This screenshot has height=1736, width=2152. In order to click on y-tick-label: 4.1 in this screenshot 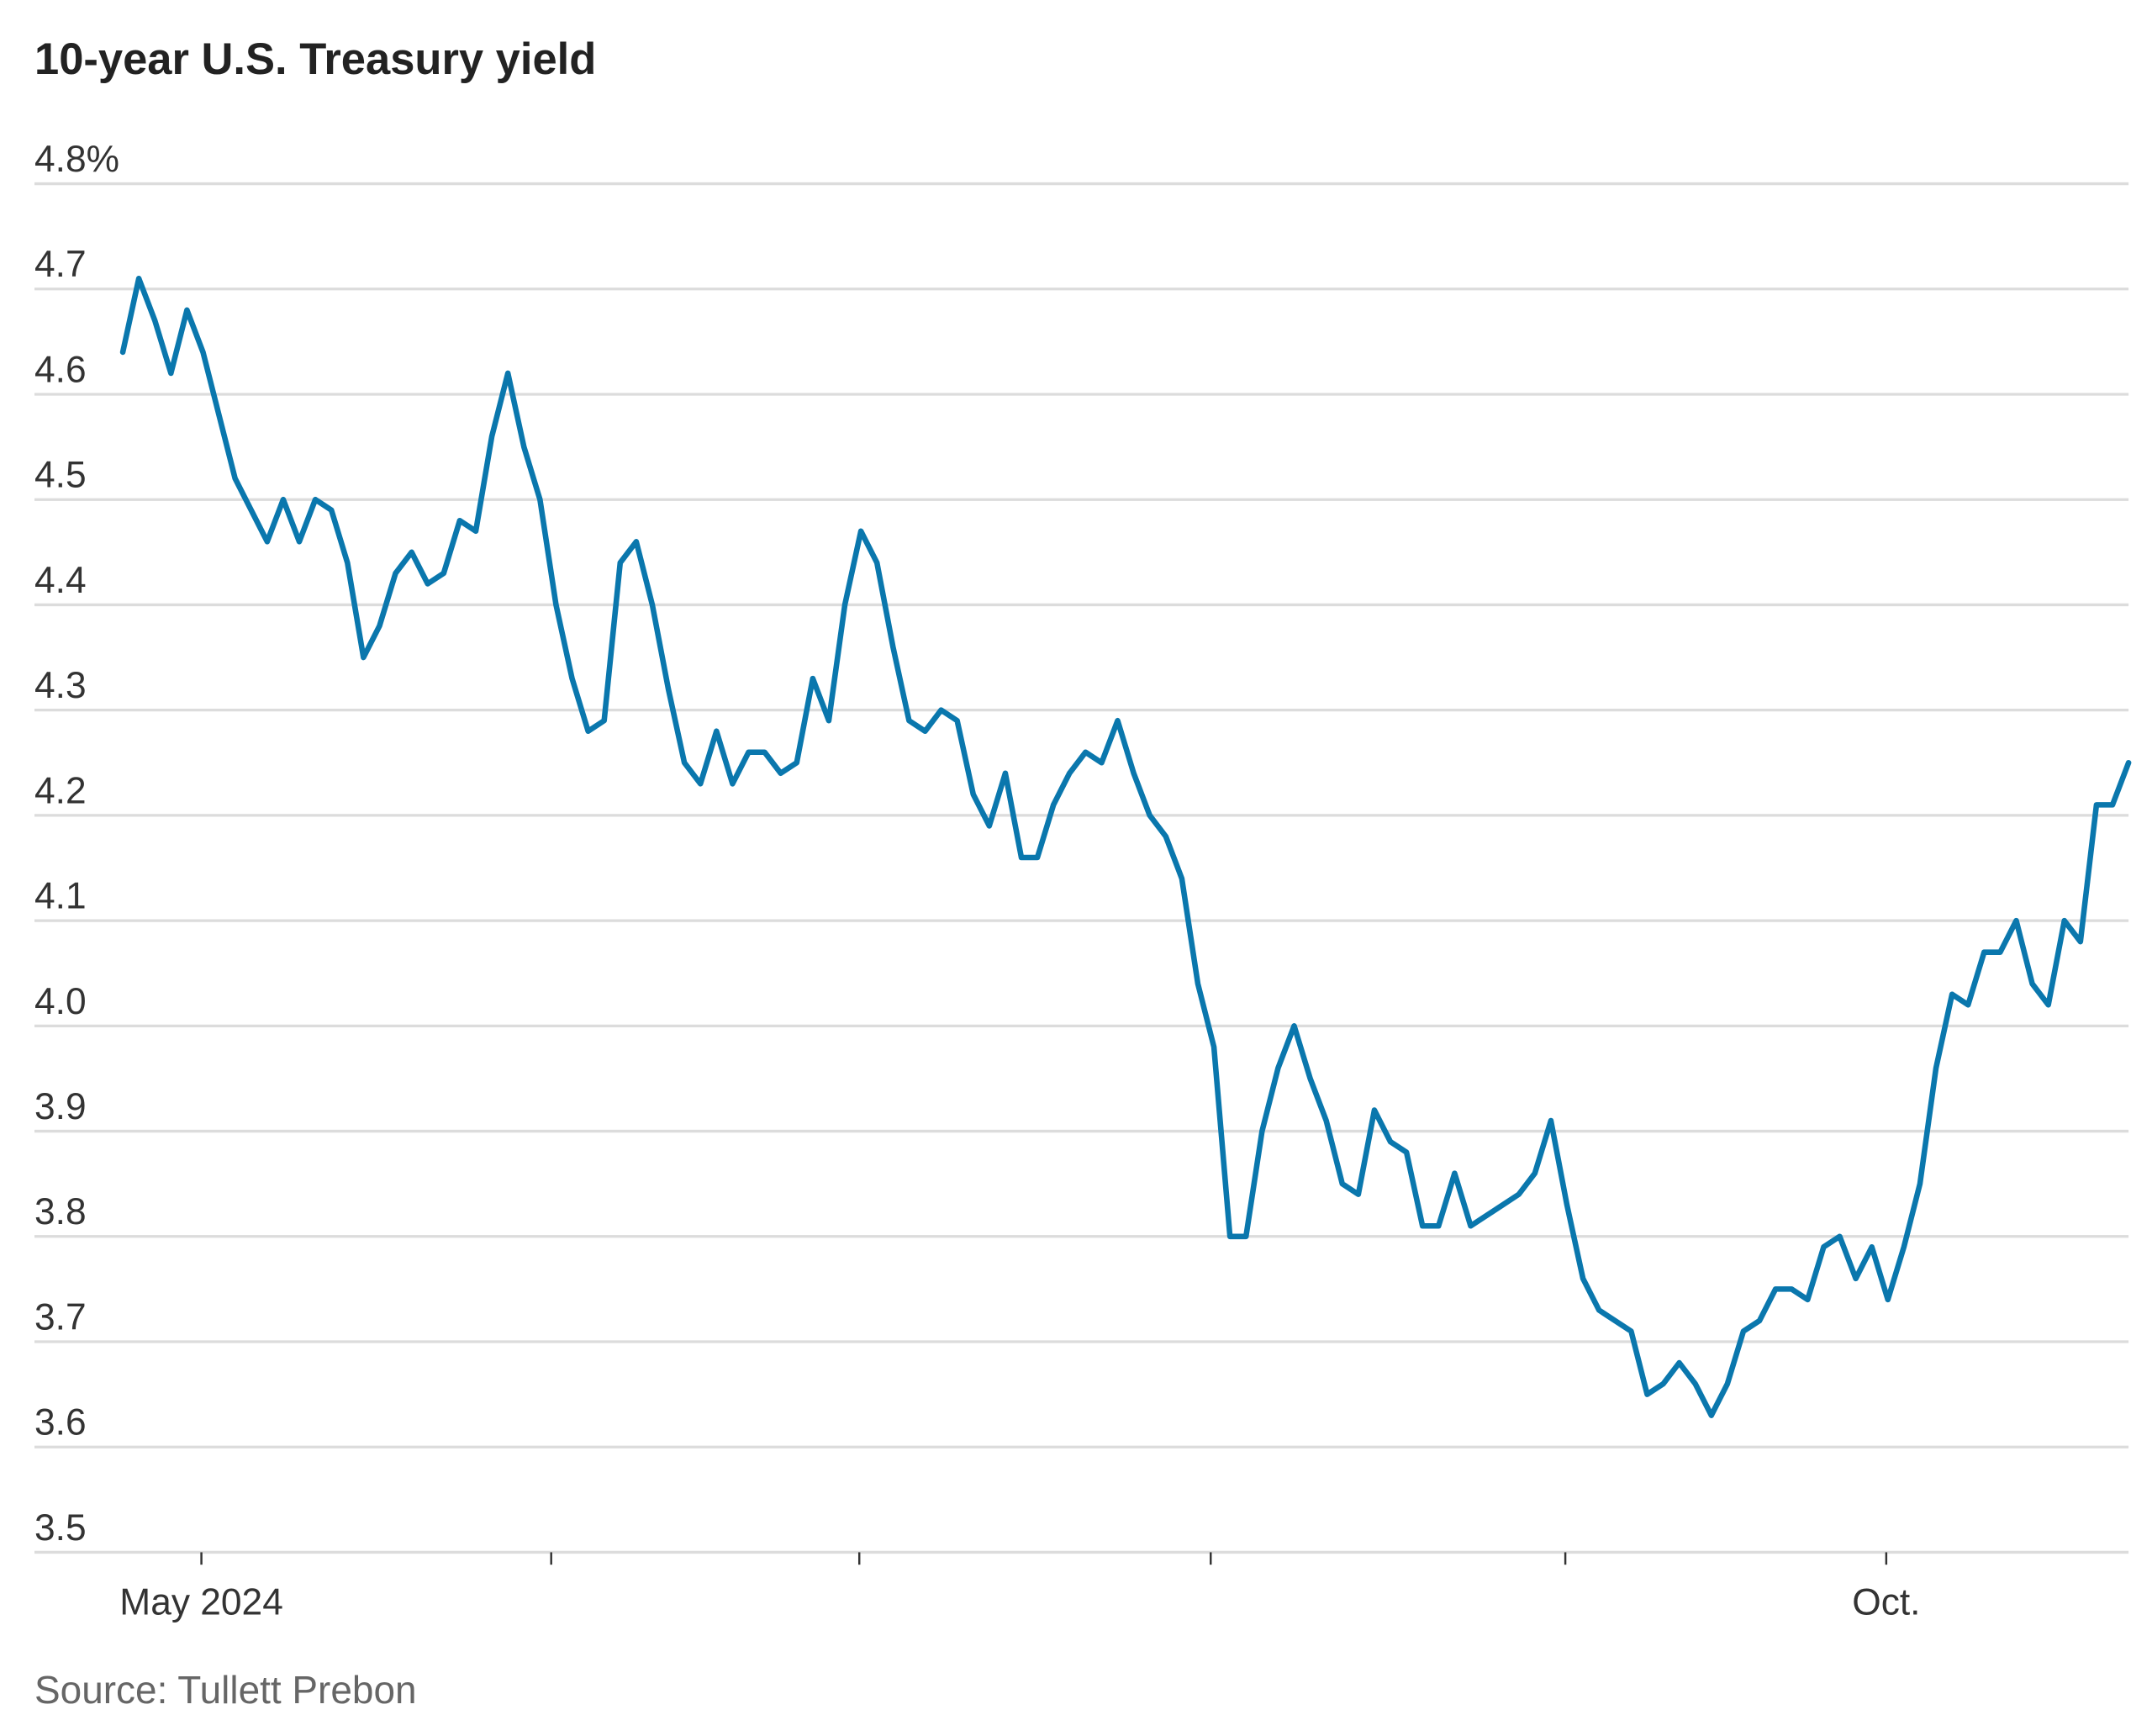, I will do `click(60, 896)`.